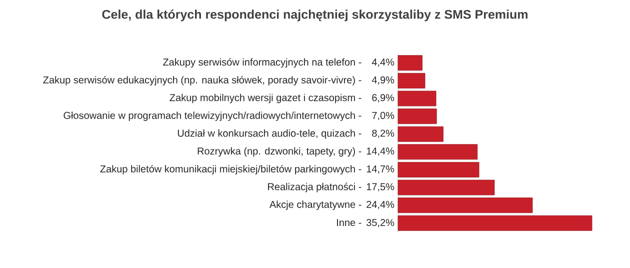 This screenshot has width=630, height=268. What do you see at coordinates (266, 99) in the screenshot?
I see `y-tick-label: Zakup mobilnych wersji gazet i czasopism -` at bounding box center [266, 99].